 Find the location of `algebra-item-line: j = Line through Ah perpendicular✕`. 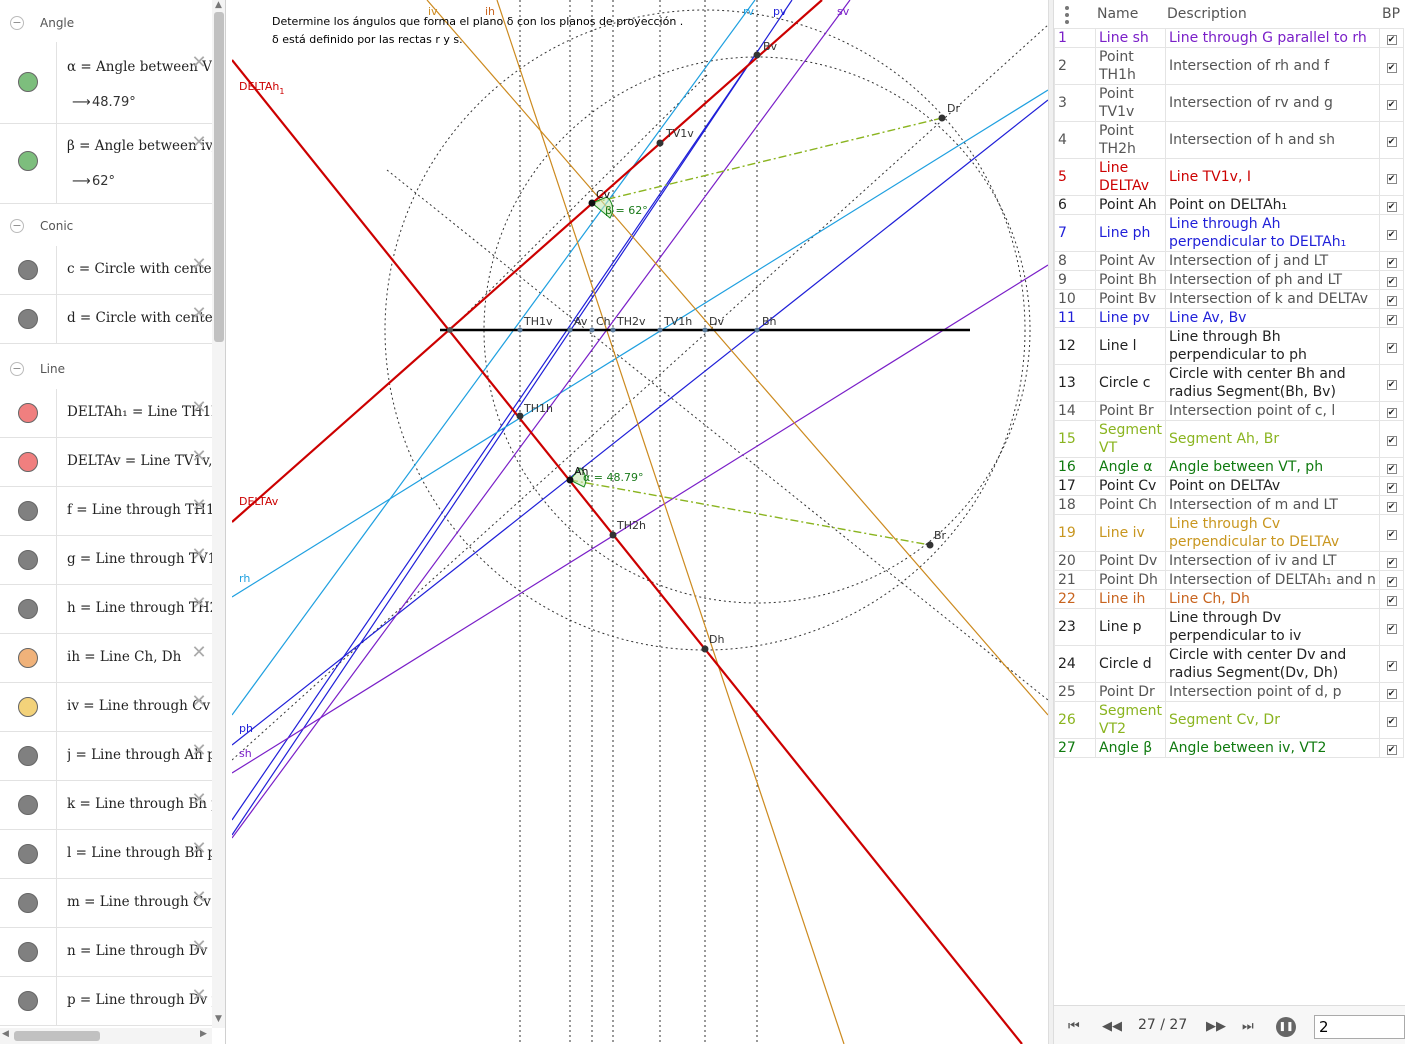

algebra-item-line: j = Line through Ah perpendicular✕ is located at coordinates (106, 756).